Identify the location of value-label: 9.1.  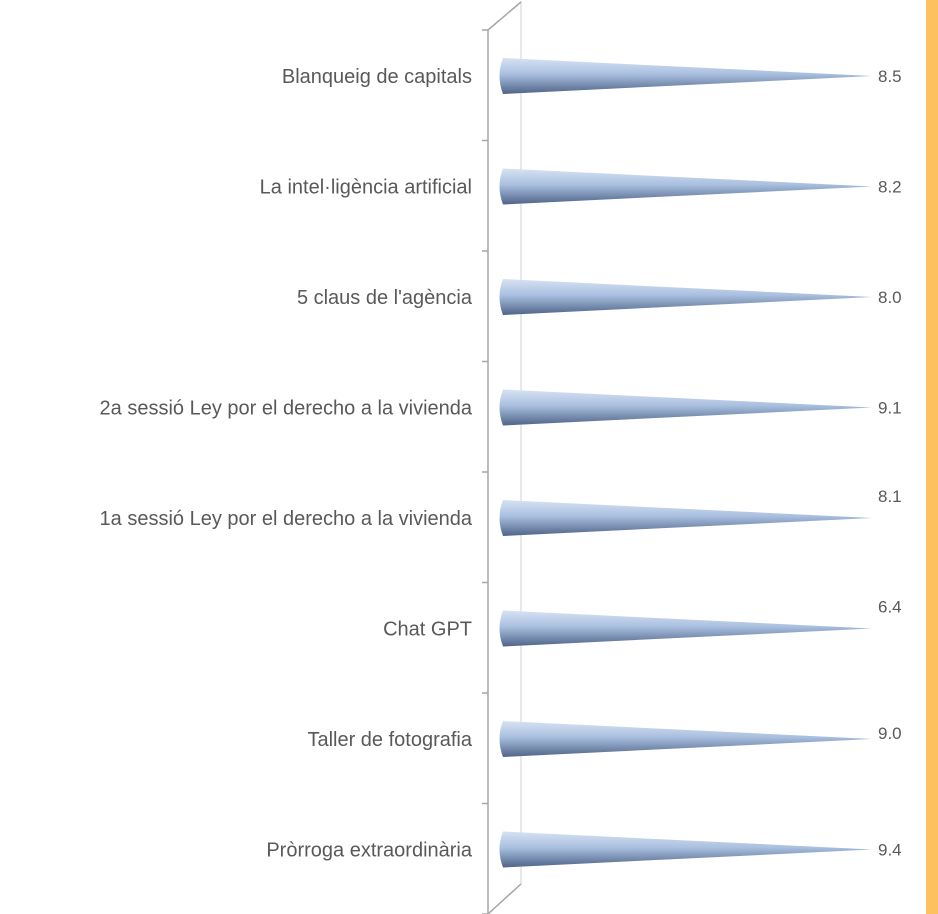
(890, 408).